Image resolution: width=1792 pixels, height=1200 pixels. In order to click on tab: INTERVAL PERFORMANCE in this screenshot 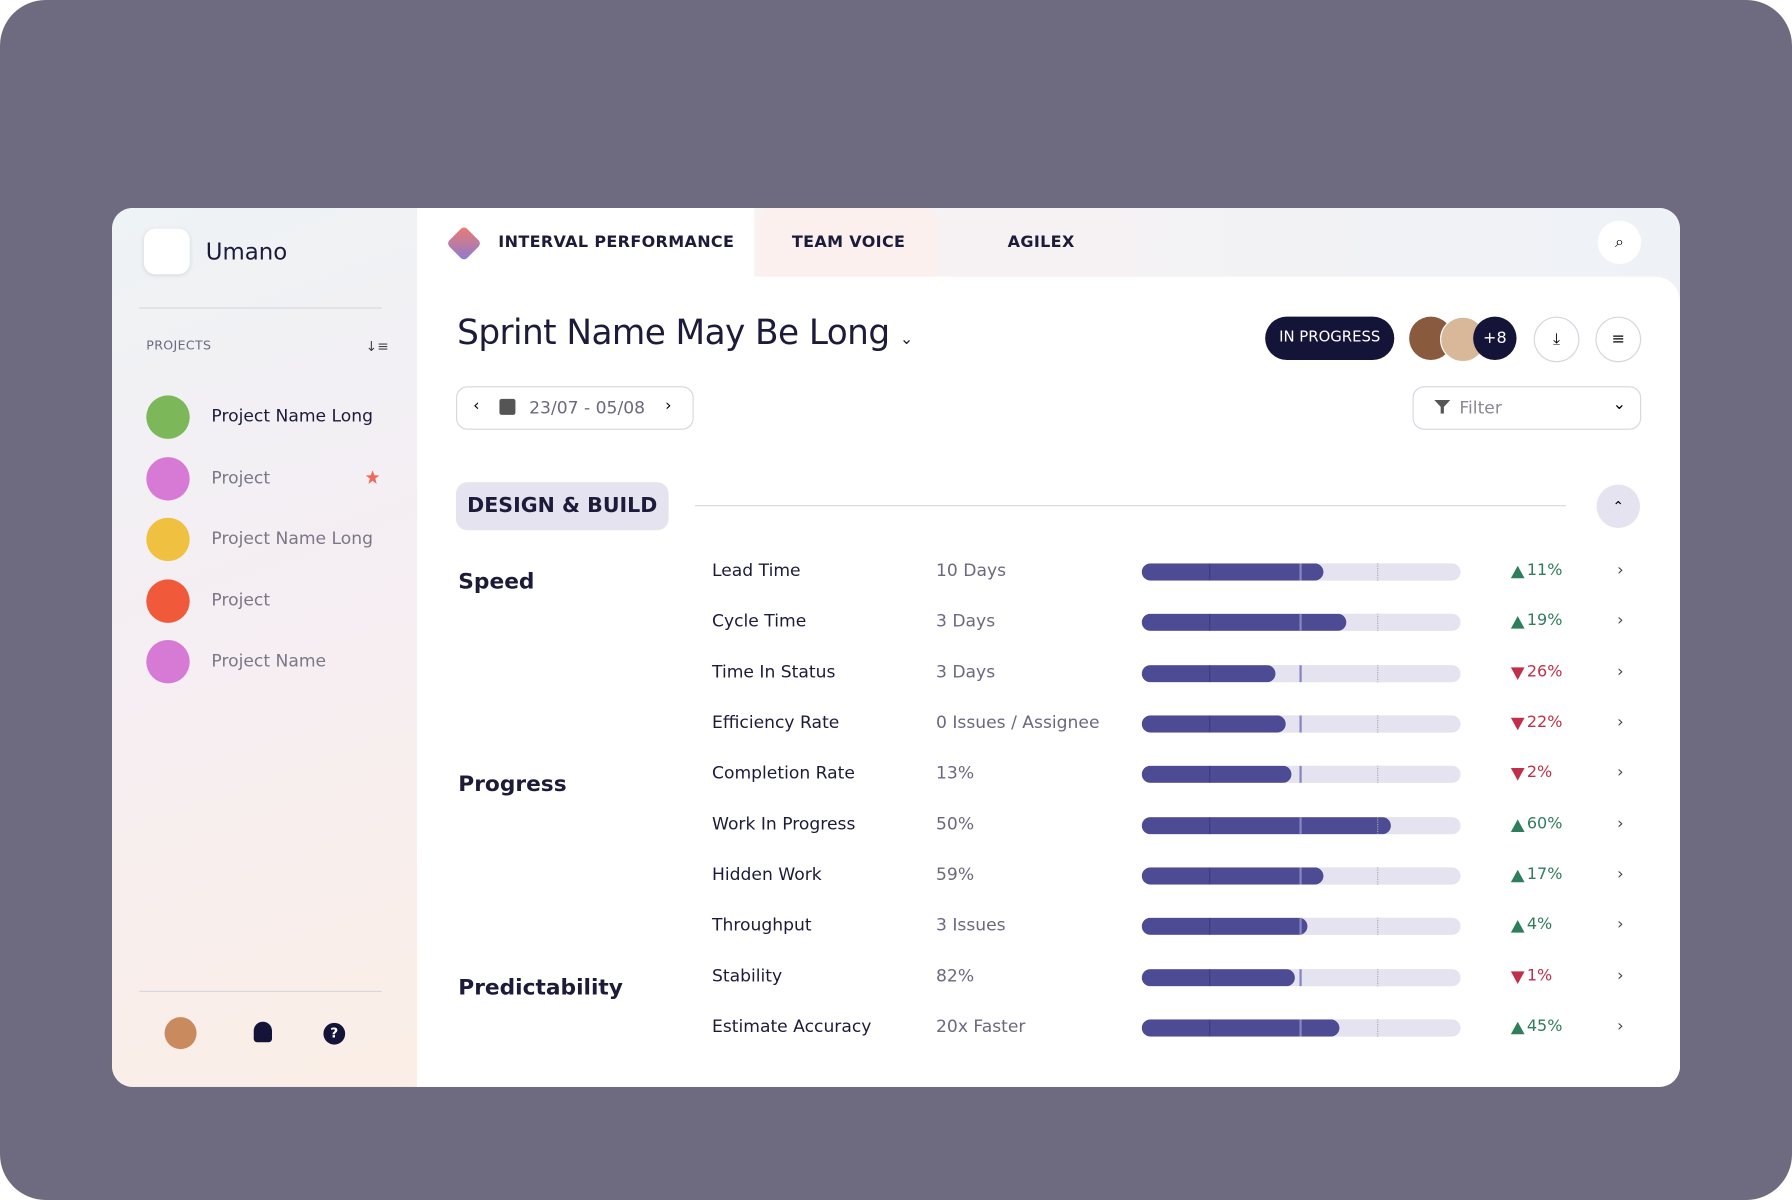, I will do `click(586, 242)`.